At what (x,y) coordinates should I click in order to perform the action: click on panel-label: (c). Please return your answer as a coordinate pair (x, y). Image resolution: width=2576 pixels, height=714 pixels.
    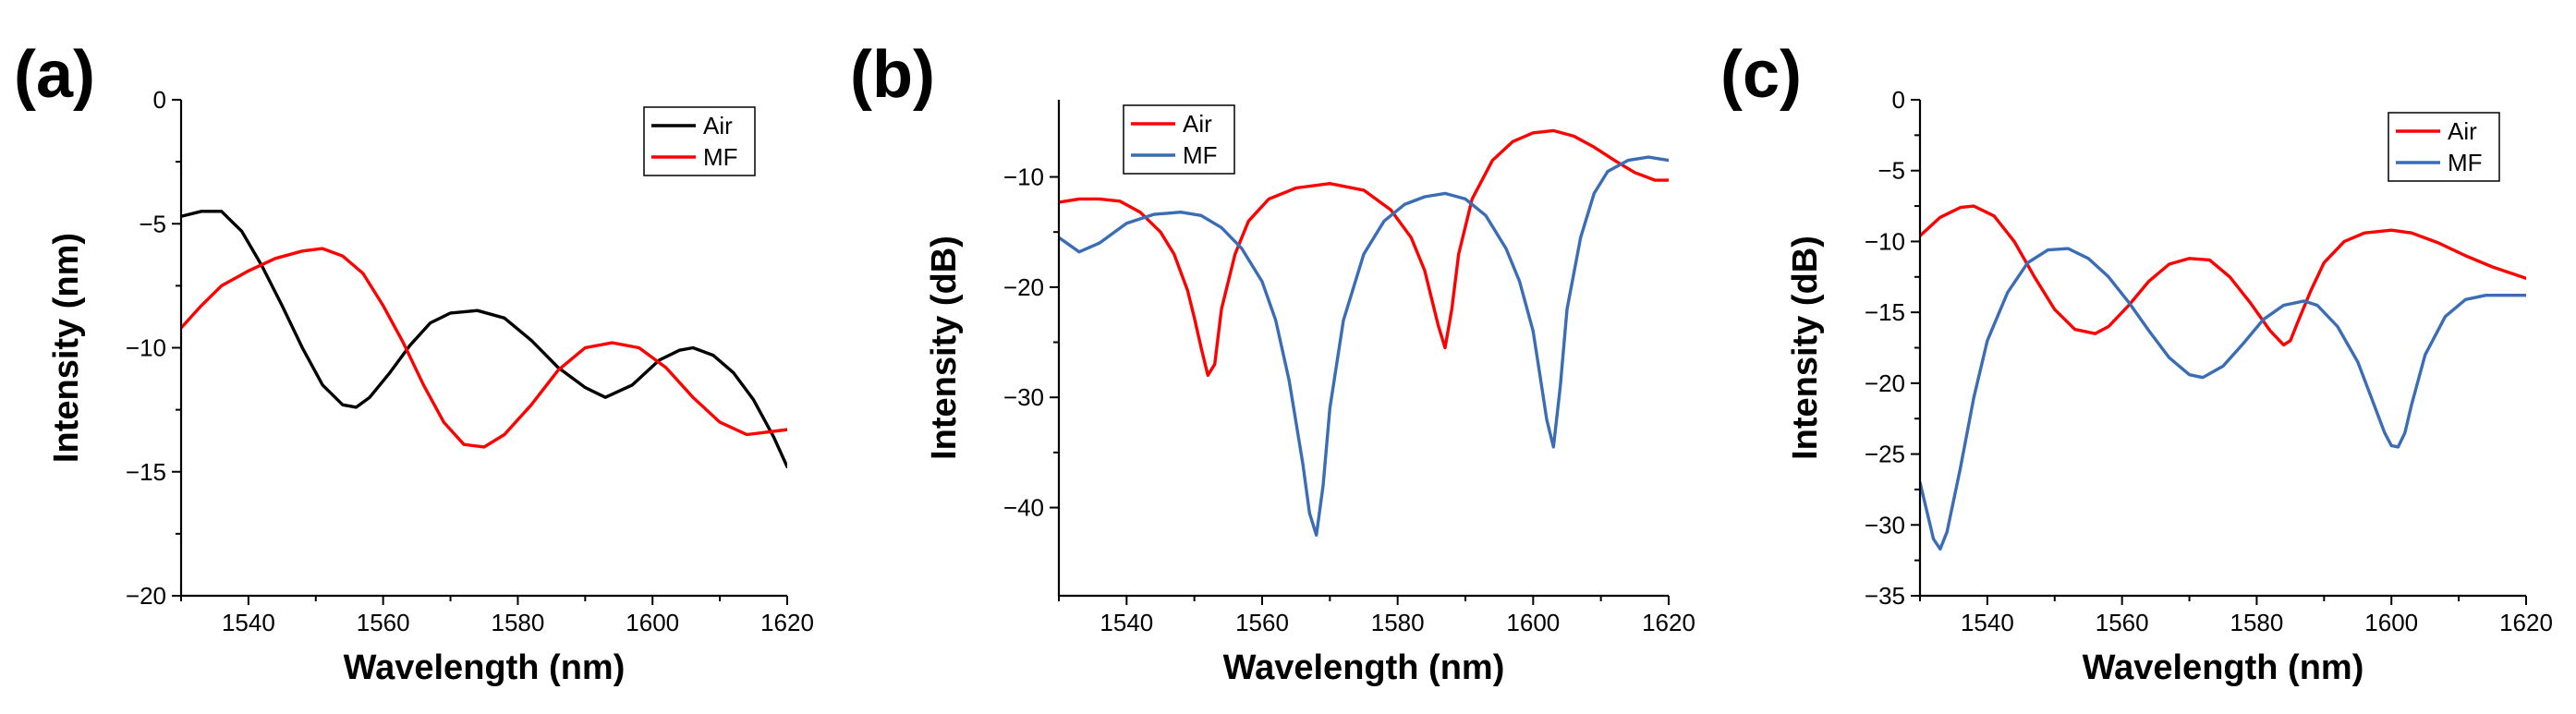
    Looking at the image, I should click on (1761, 75).